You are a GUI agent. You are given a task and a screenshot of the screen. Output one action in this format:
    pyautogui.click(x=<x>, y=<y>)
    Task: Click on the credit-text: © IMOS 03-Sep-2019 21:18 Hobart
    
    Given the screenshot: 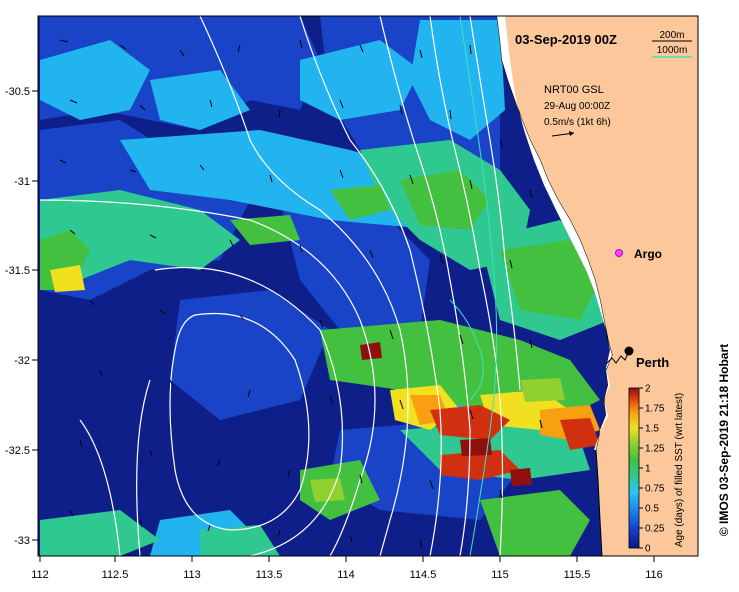 What is the action you would take?
    pyautogui.click(x=724, y=440)
    